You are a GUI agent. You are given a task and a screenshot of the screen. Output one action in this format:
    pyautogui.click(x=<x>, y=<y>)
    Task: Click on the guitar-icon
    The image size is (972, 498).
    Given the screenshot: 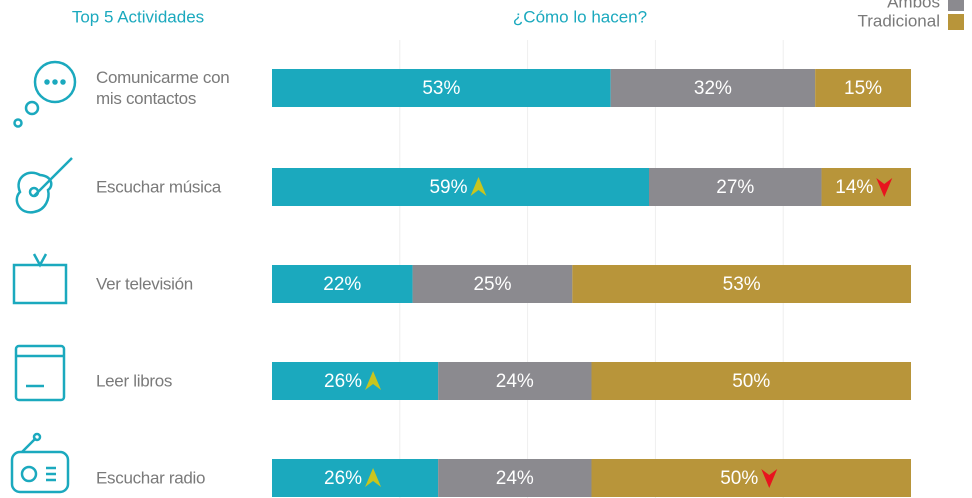 What is the action you would take?
    pyautogui.click(x=44, y=185)
    